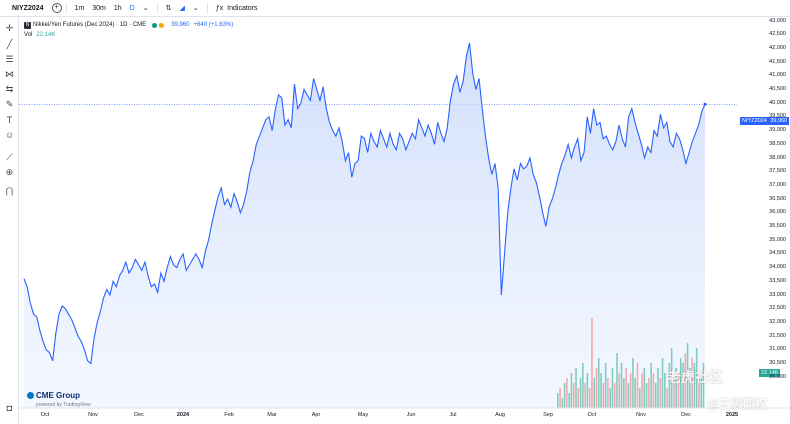  I want to click on price-tick-label: 31,500, so click(777, 335).